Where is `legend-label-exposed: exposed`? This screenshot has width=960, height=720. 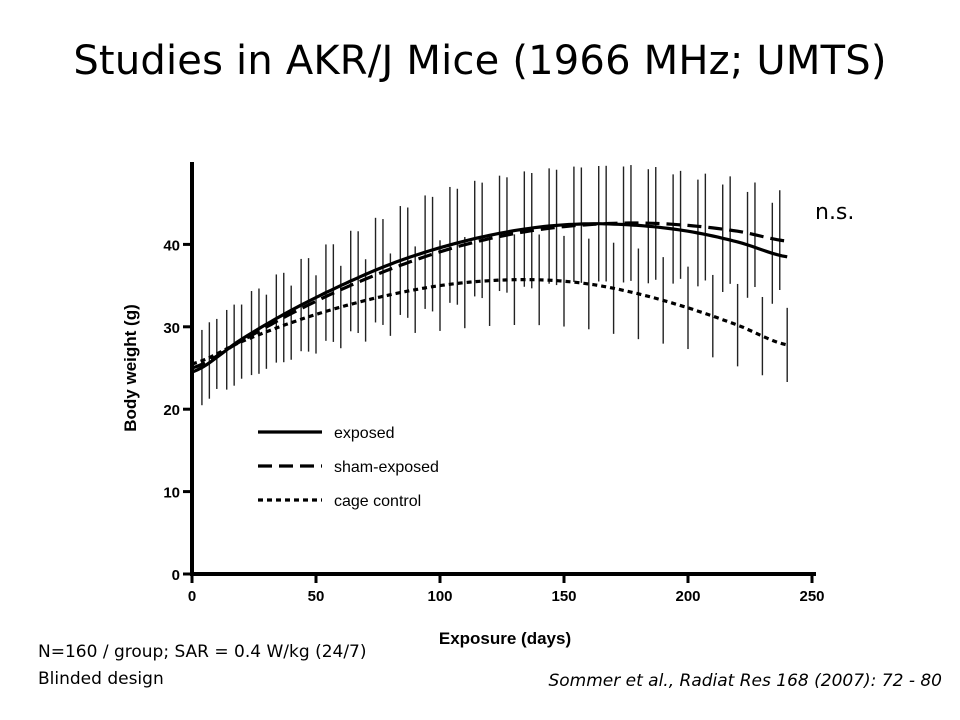
legend-label-exposed: exposed is located at coordinates (364, 433).